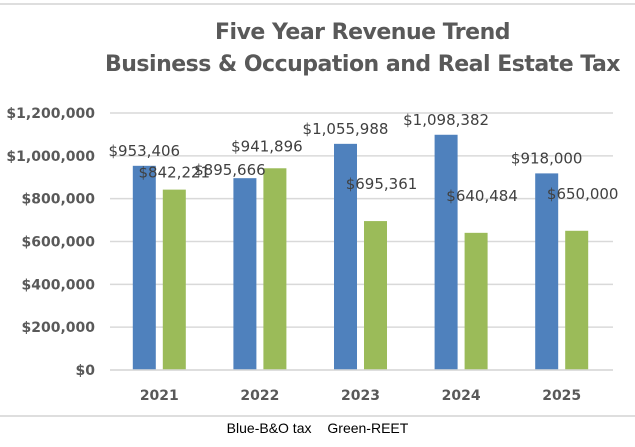 The image size is (635, 447). What do you see at coordinates (86, 371) in the screenshot?
I see `y-tick-label: $0` at bounding box center [86, 371].